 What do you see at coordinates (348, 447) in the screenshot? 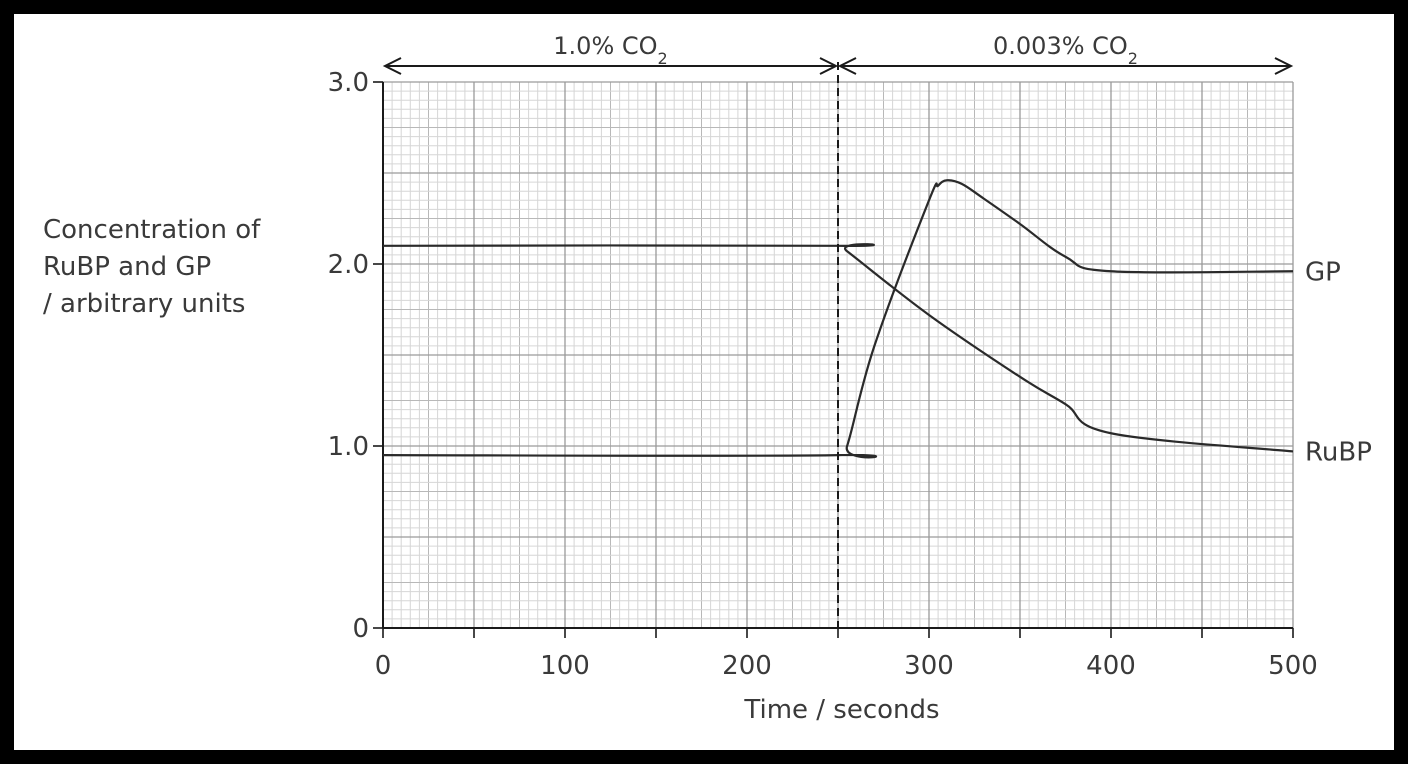
I see `y-tick-label: 1.0` at bounding box center [348, 447].